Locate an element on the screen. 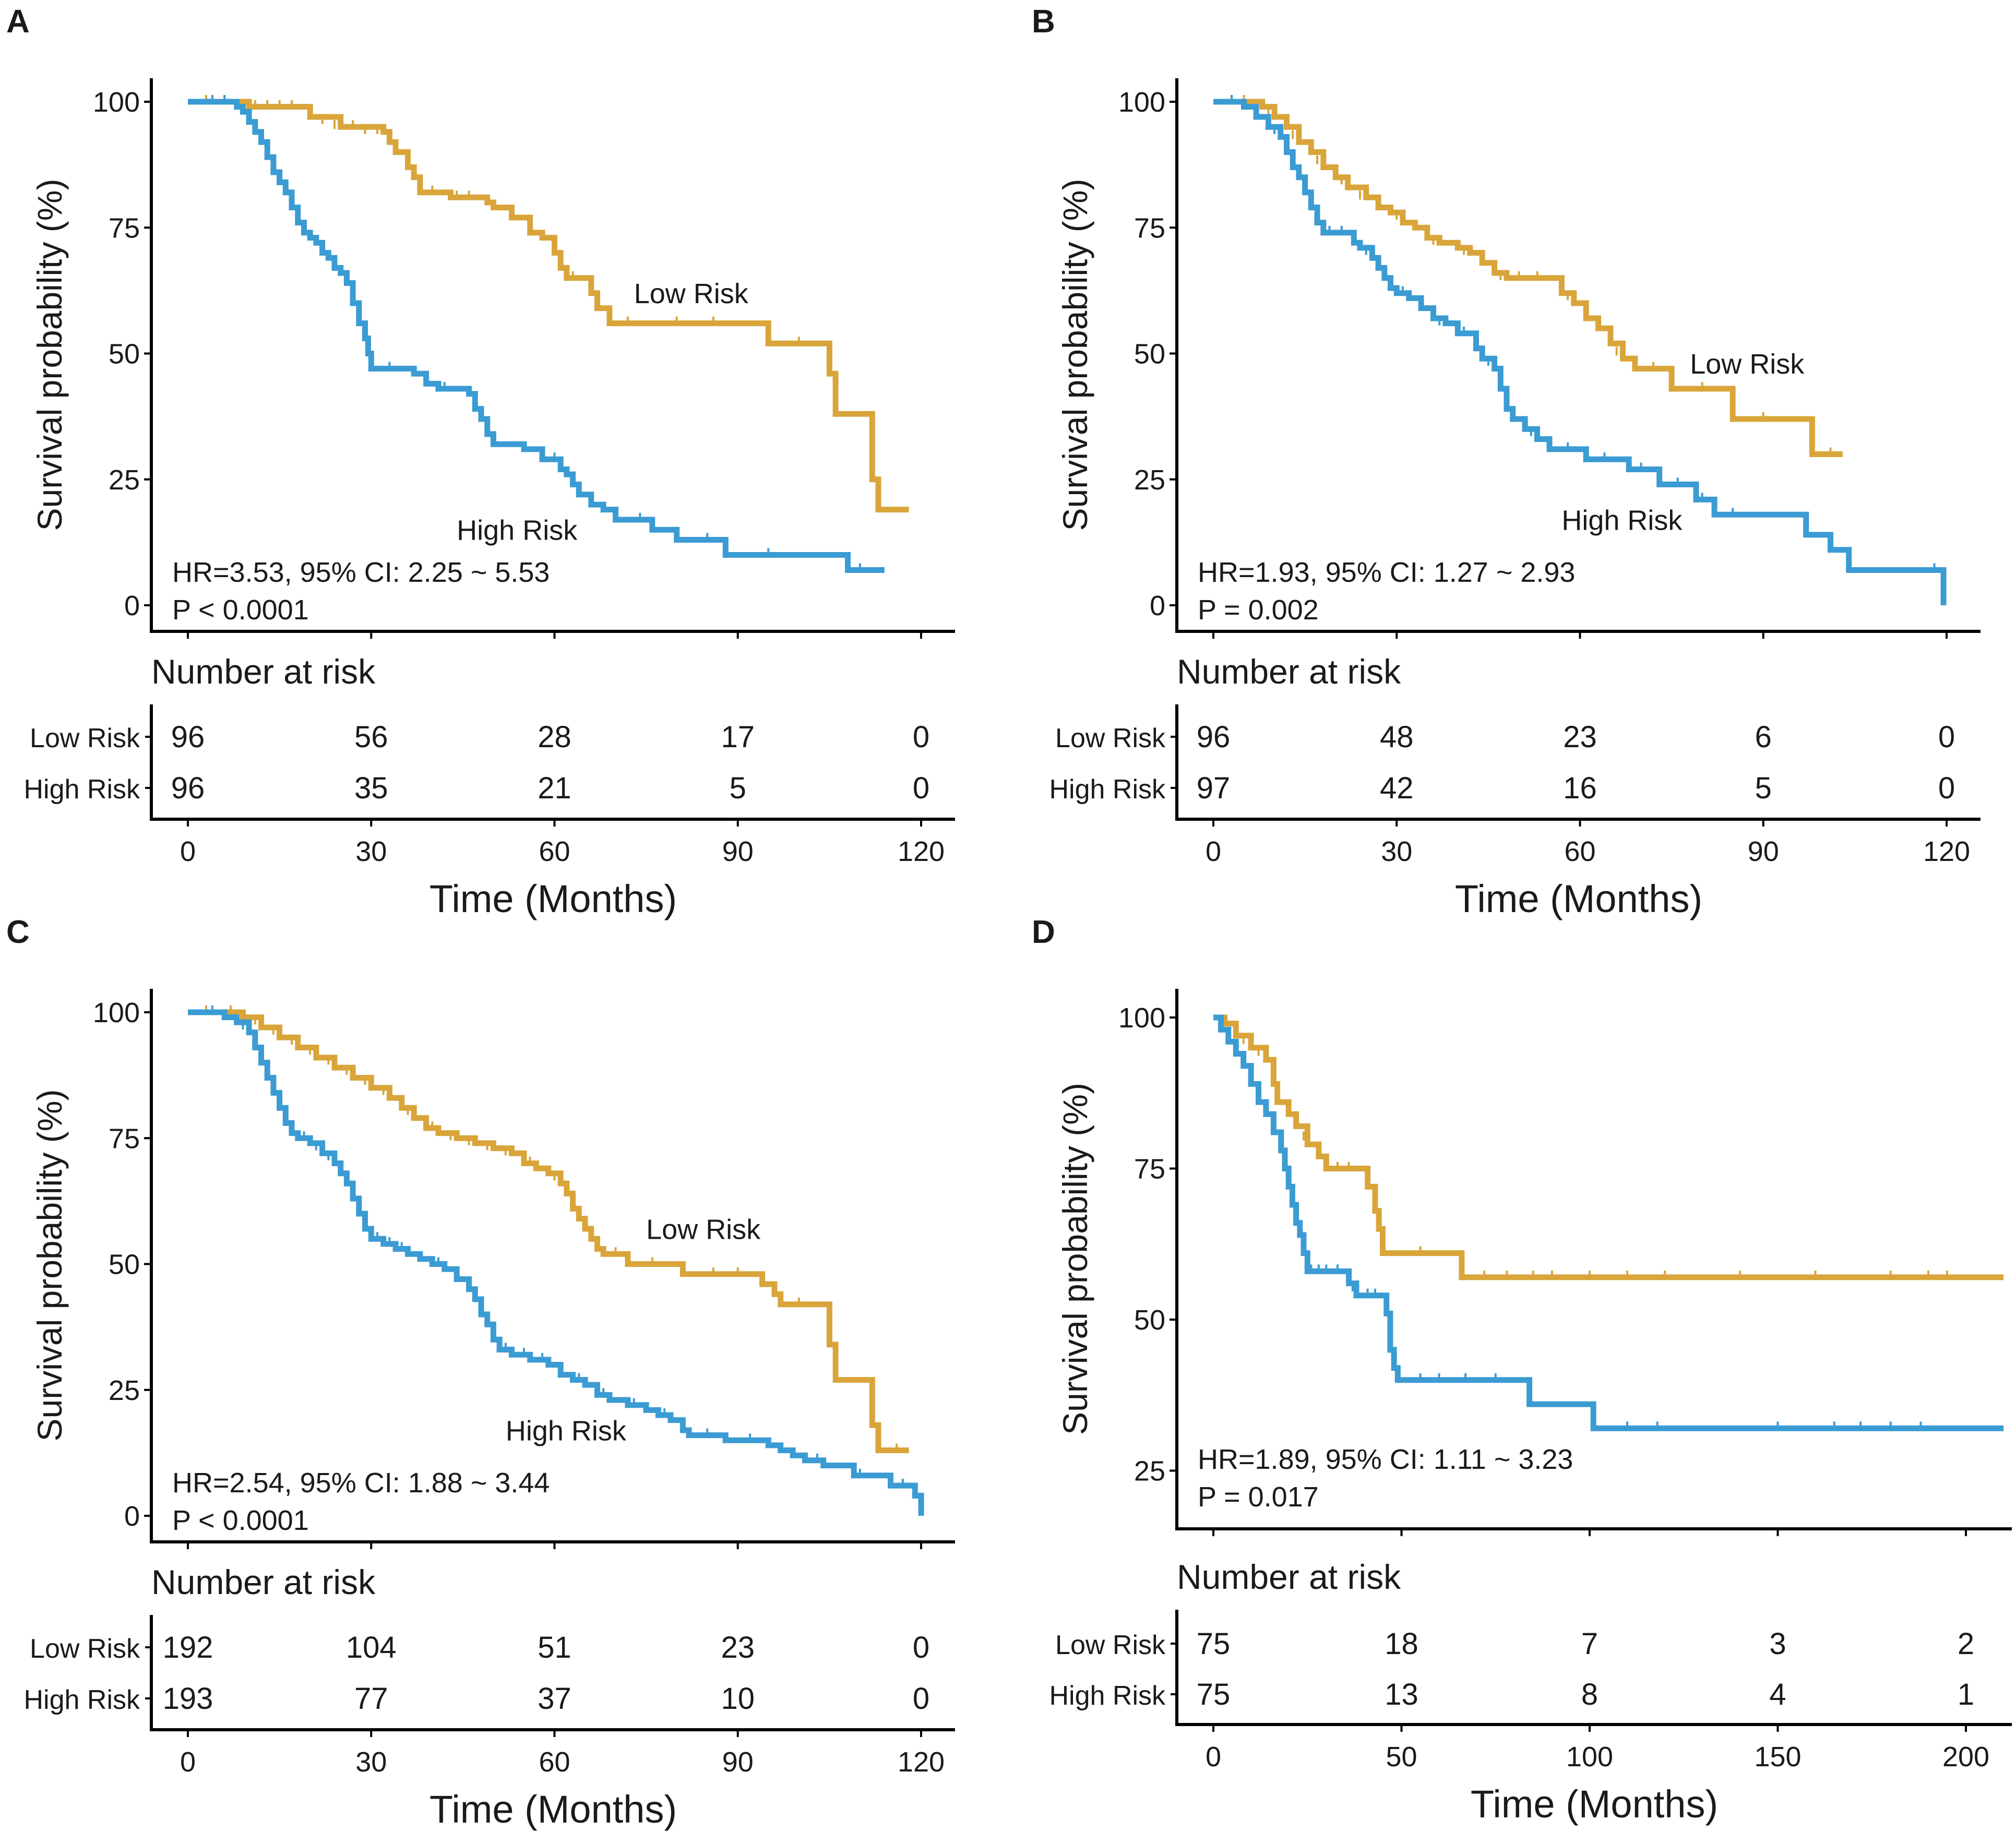 This screenshot has height=1844, width=2016. risk-count: 28 is located at coordinates (554, 737).